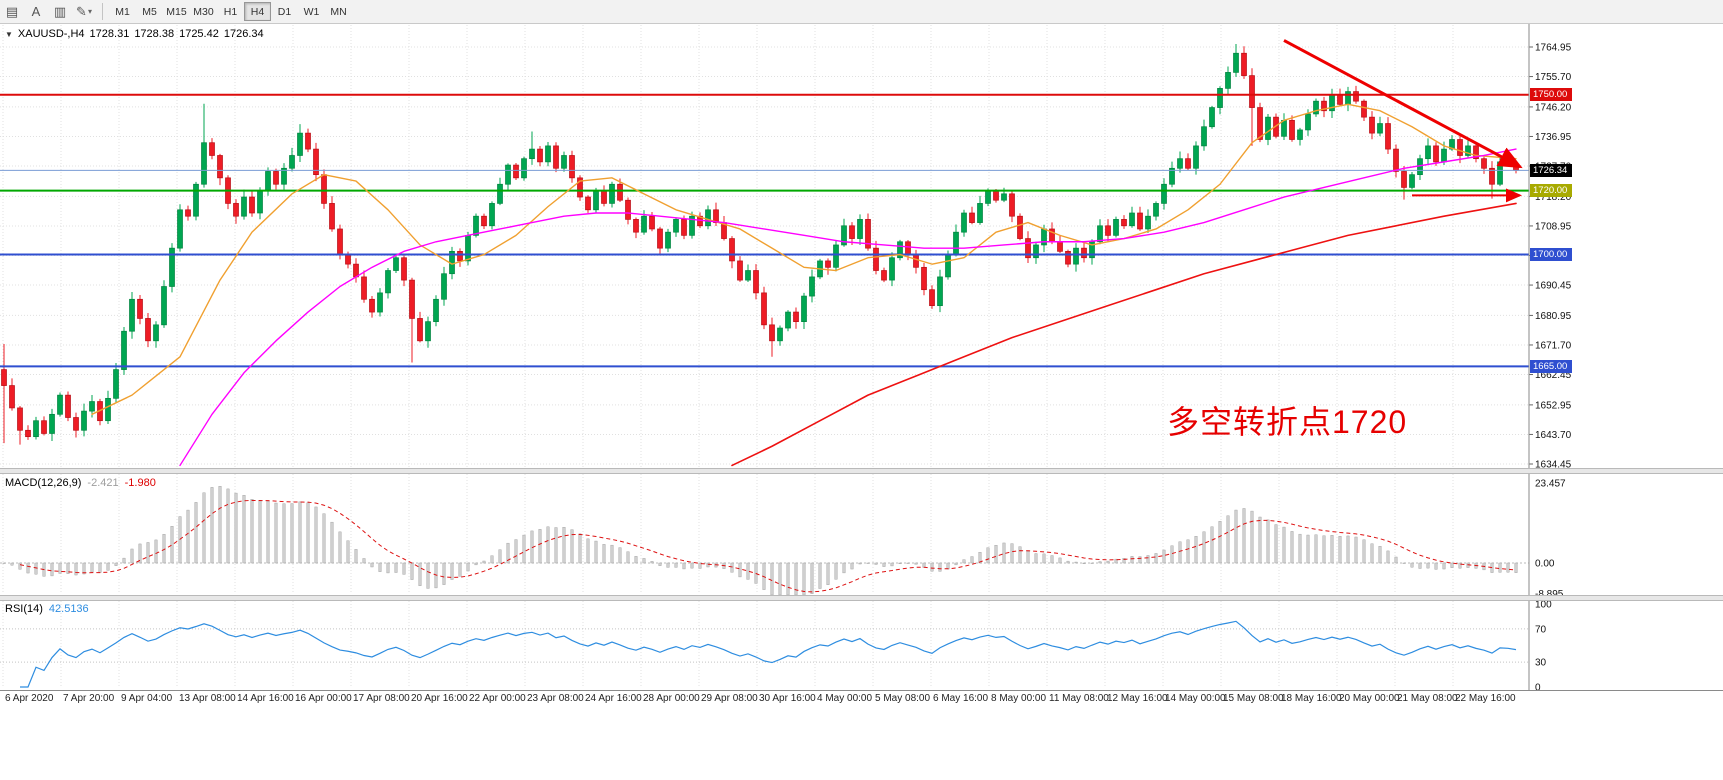 The width and height of the screenshot is (1723, 780). Describe the element at coordinates (1551, 95) in the screenshot. I see `price-badge-1750.00: 1750.00` at that location.